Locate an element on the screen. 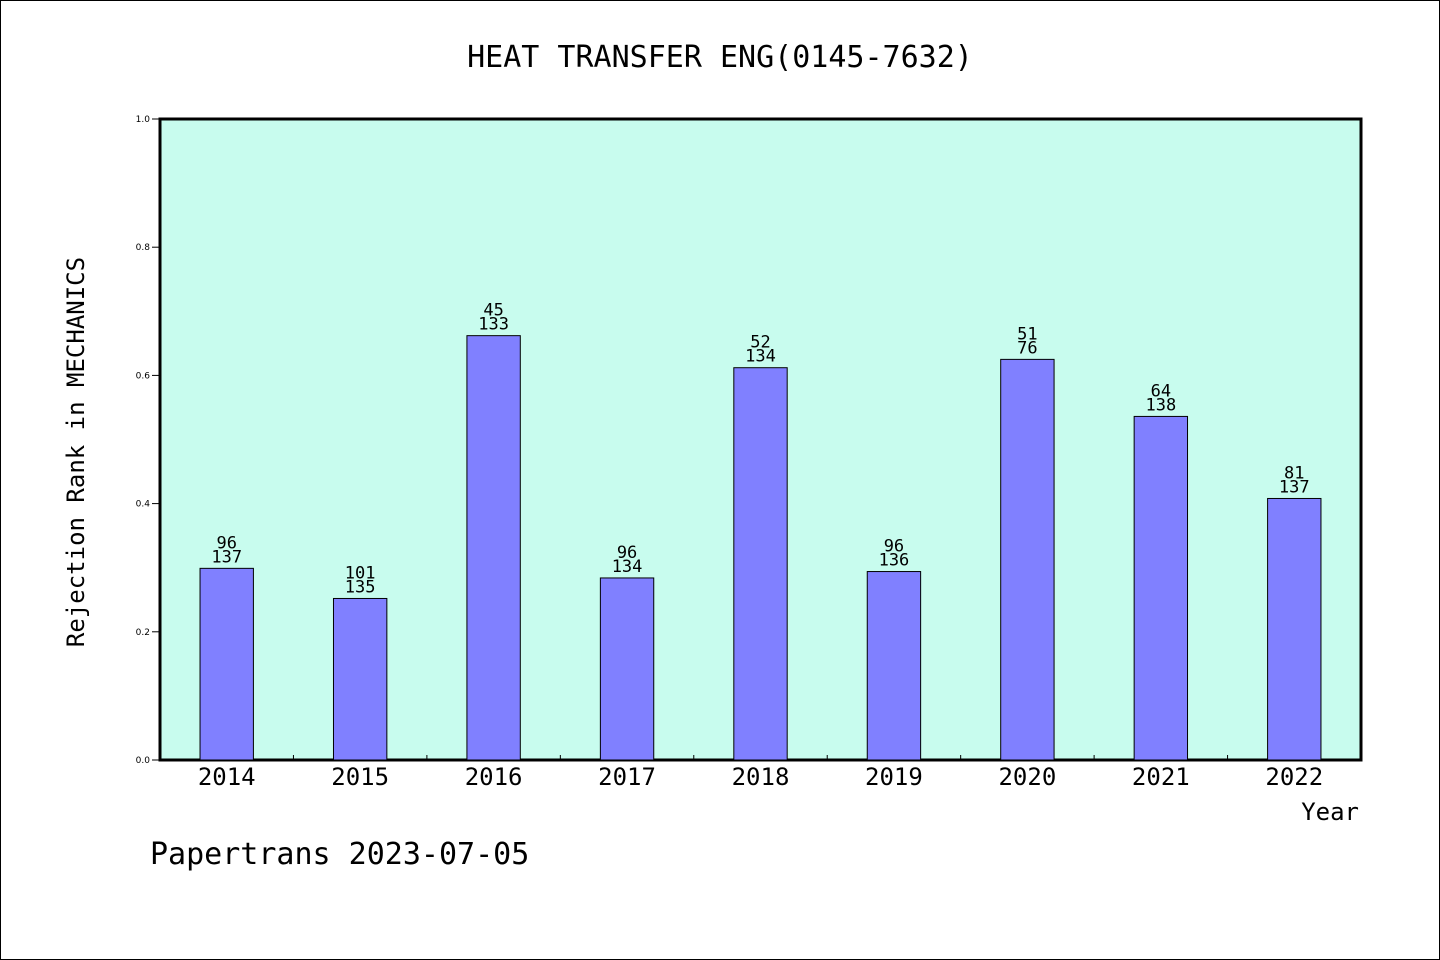 The width and height of the screenshot is (1440, 960). y-tick-label-0.4: 0.4 is located at coordinates (143, 505).